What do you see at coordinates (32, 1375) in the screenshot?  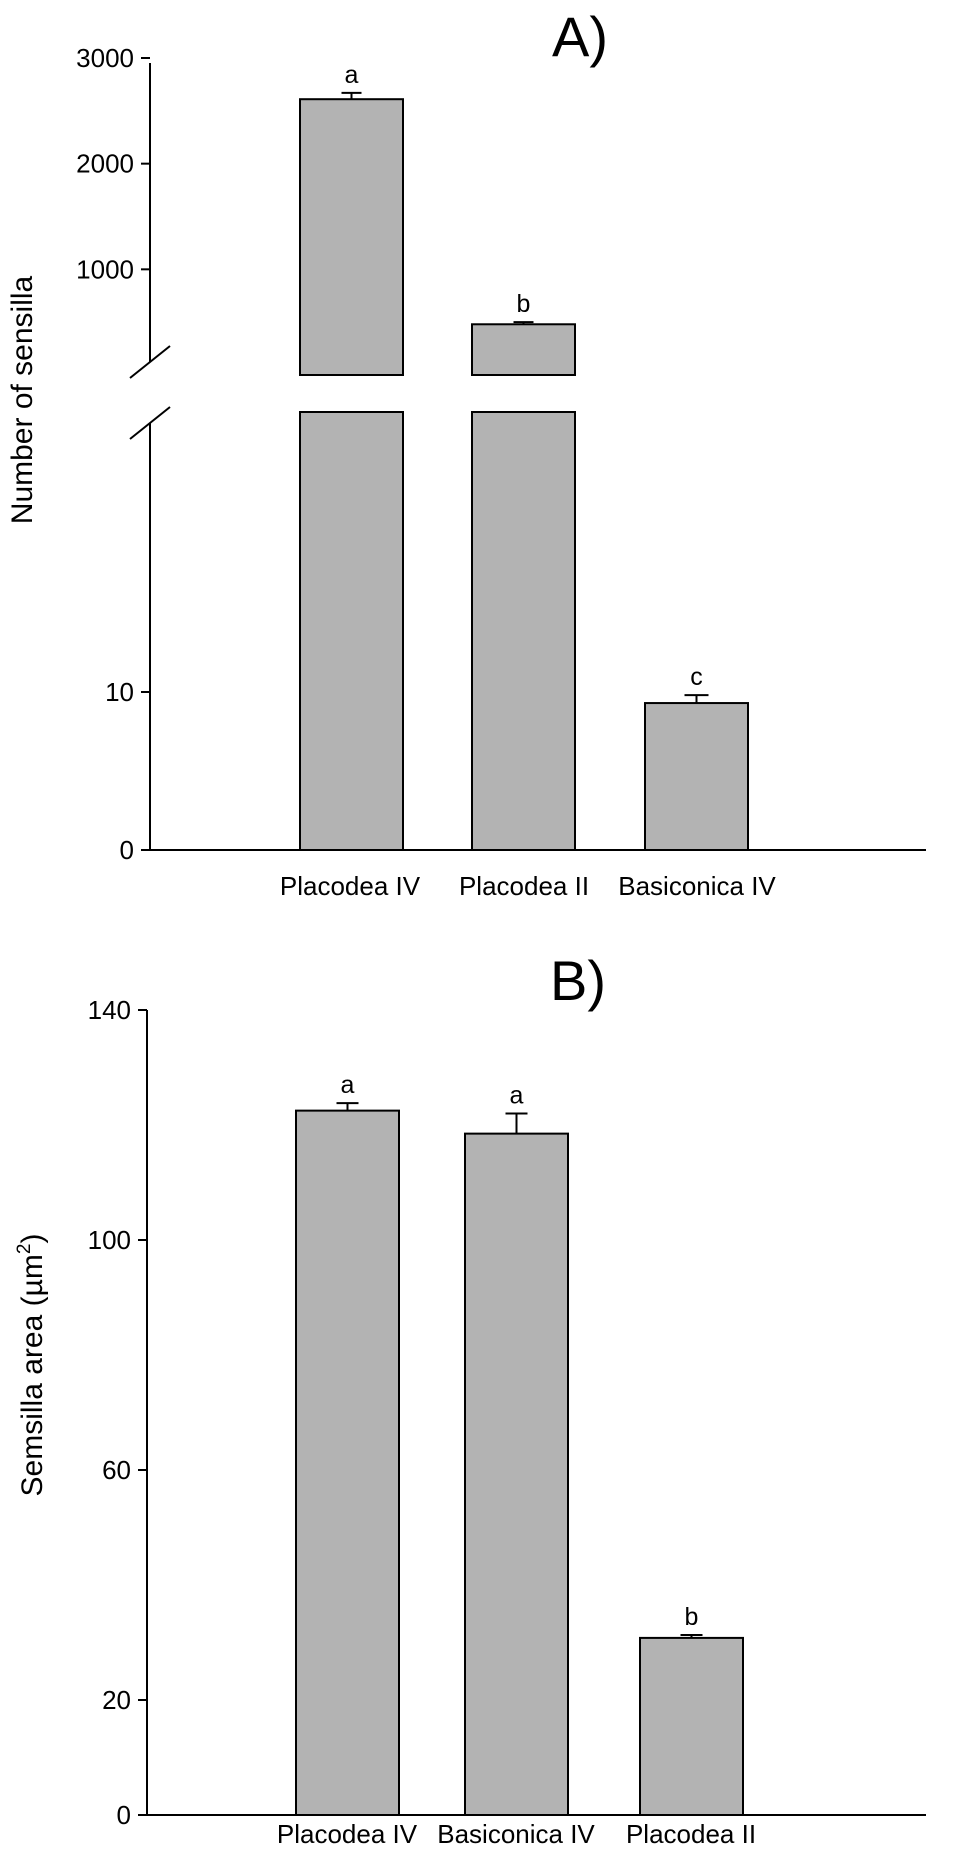 I see `y-axis-title-b-main: Semsilla area (µm` at bounding box center [32, 1375].